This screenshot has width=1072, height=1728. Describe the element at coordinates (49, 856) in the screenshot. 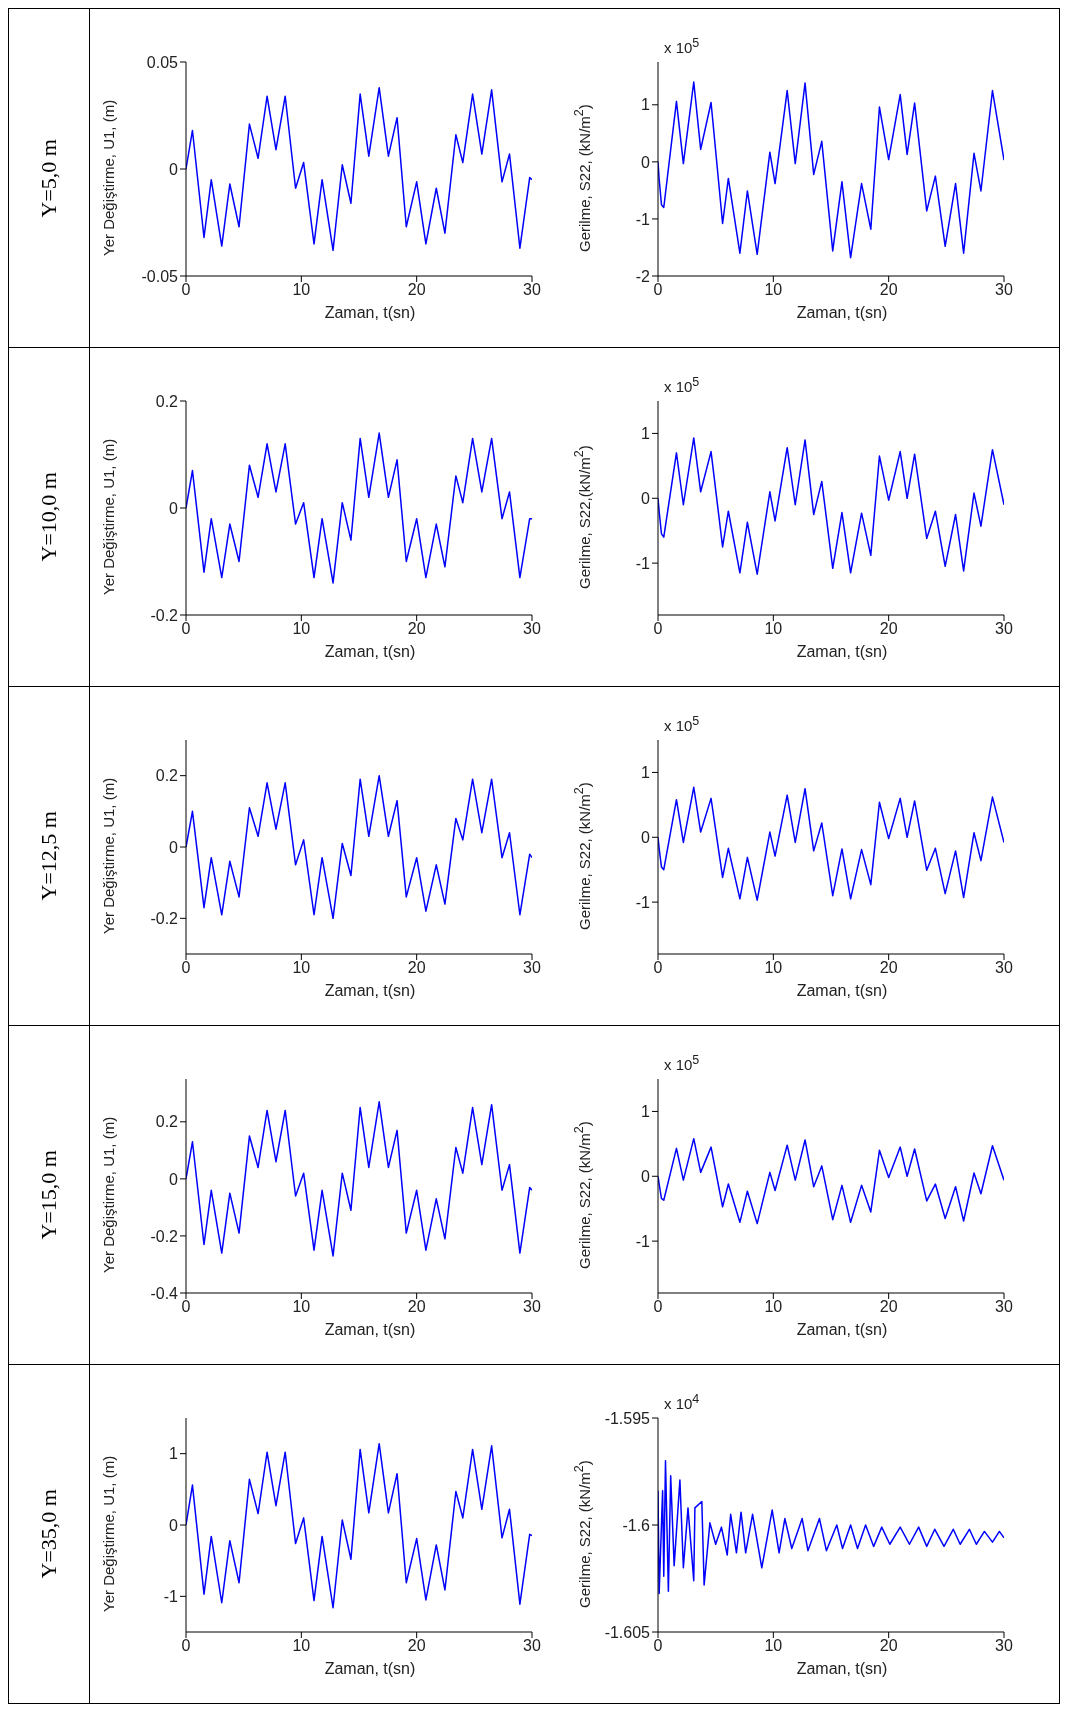

I see `text: Y=12,5 m` at that location.